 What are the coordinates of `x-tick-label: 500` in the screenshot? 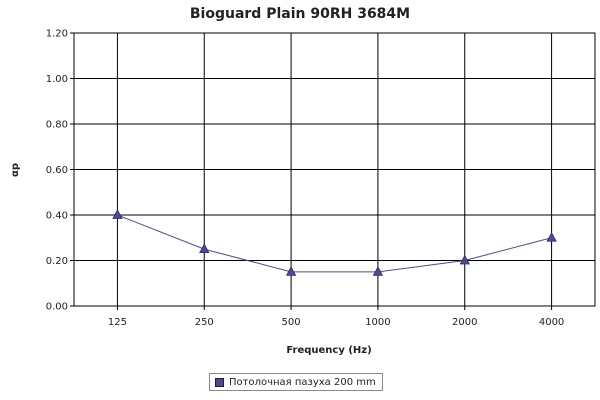 It's located at (291, 322).